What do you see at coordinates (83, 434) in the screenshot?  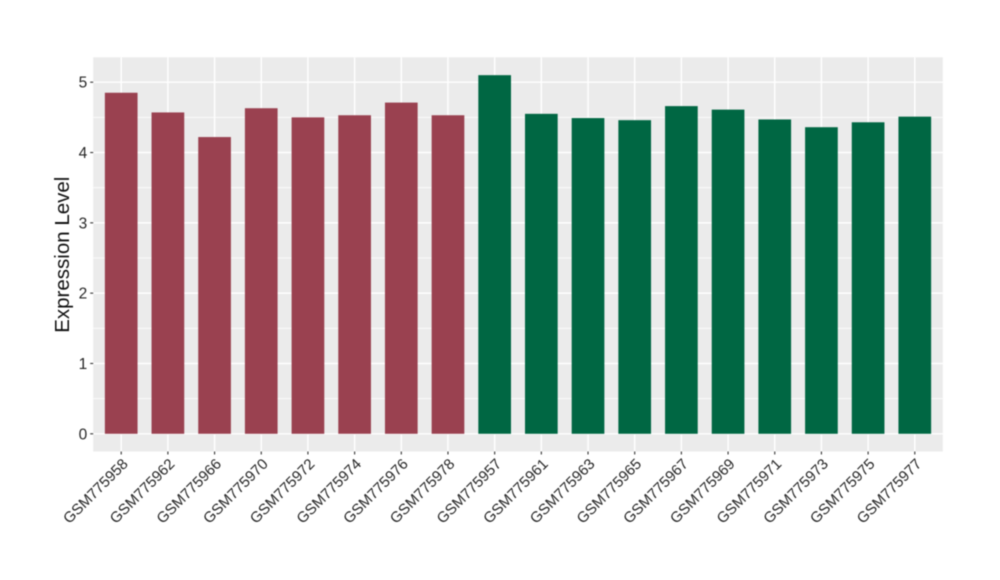 I see `svg-text: 0` at bounding box center [83, 434].